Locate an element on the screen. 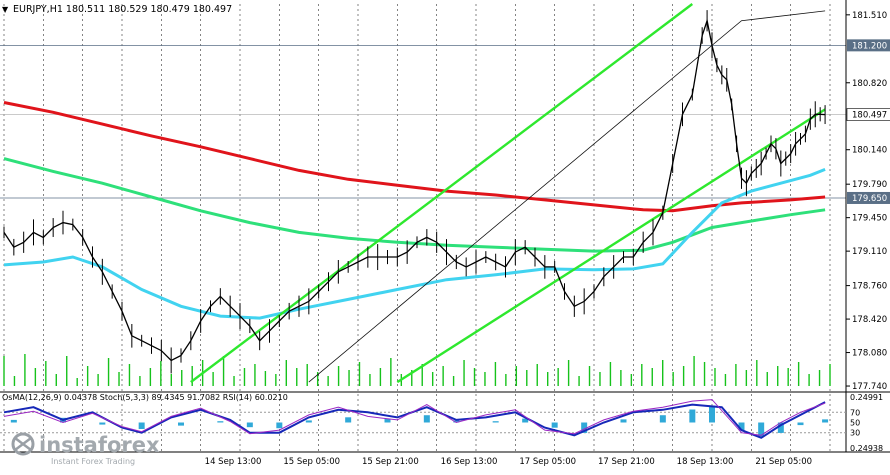  indicator-tick-label: 0.24938 is located at coordinates (866, 448).